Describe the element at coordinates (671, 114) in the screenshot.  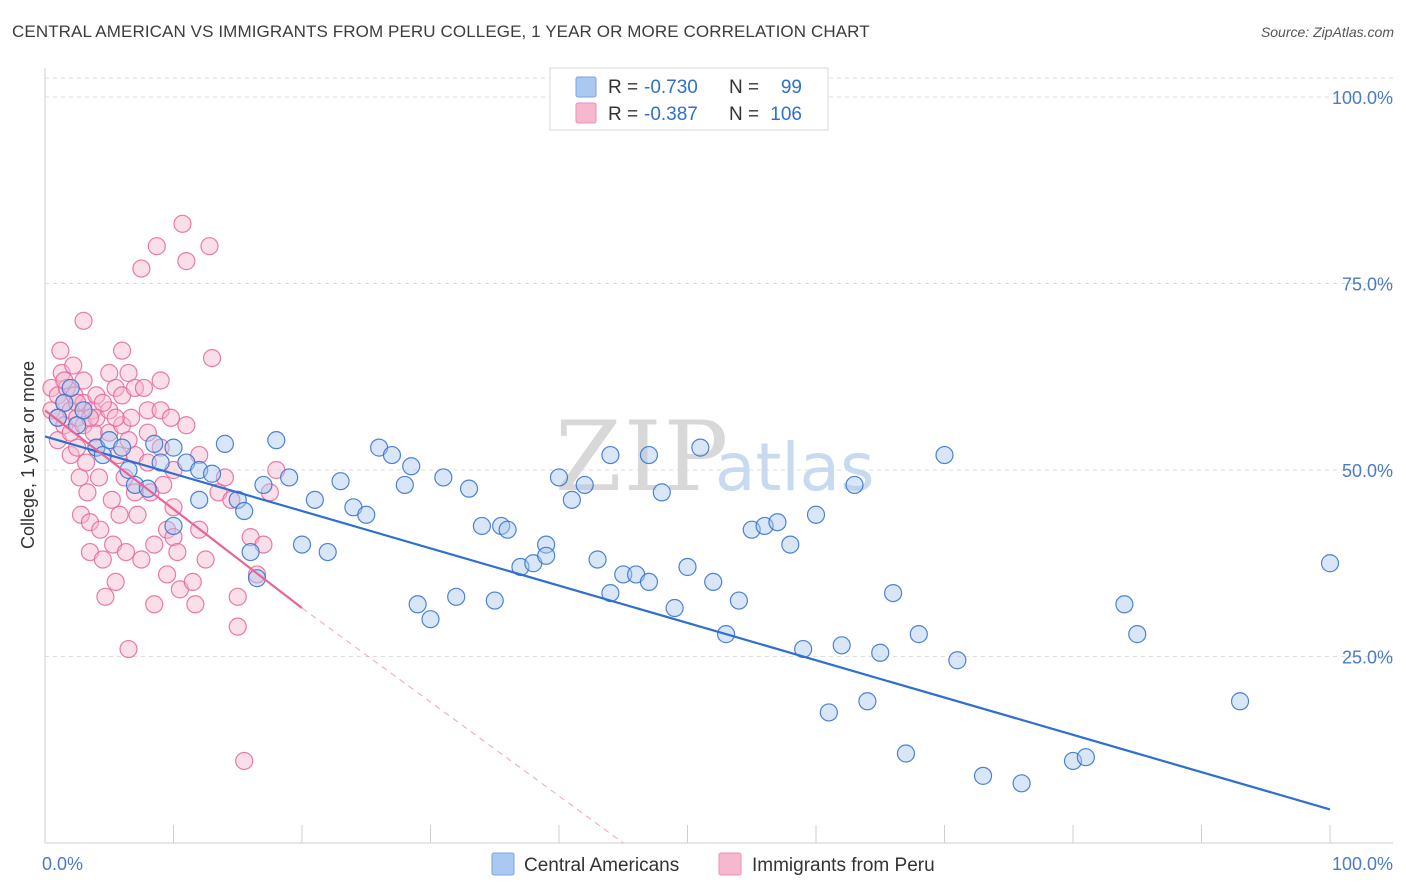
I see `legend-r-value: -0.387` at that location.